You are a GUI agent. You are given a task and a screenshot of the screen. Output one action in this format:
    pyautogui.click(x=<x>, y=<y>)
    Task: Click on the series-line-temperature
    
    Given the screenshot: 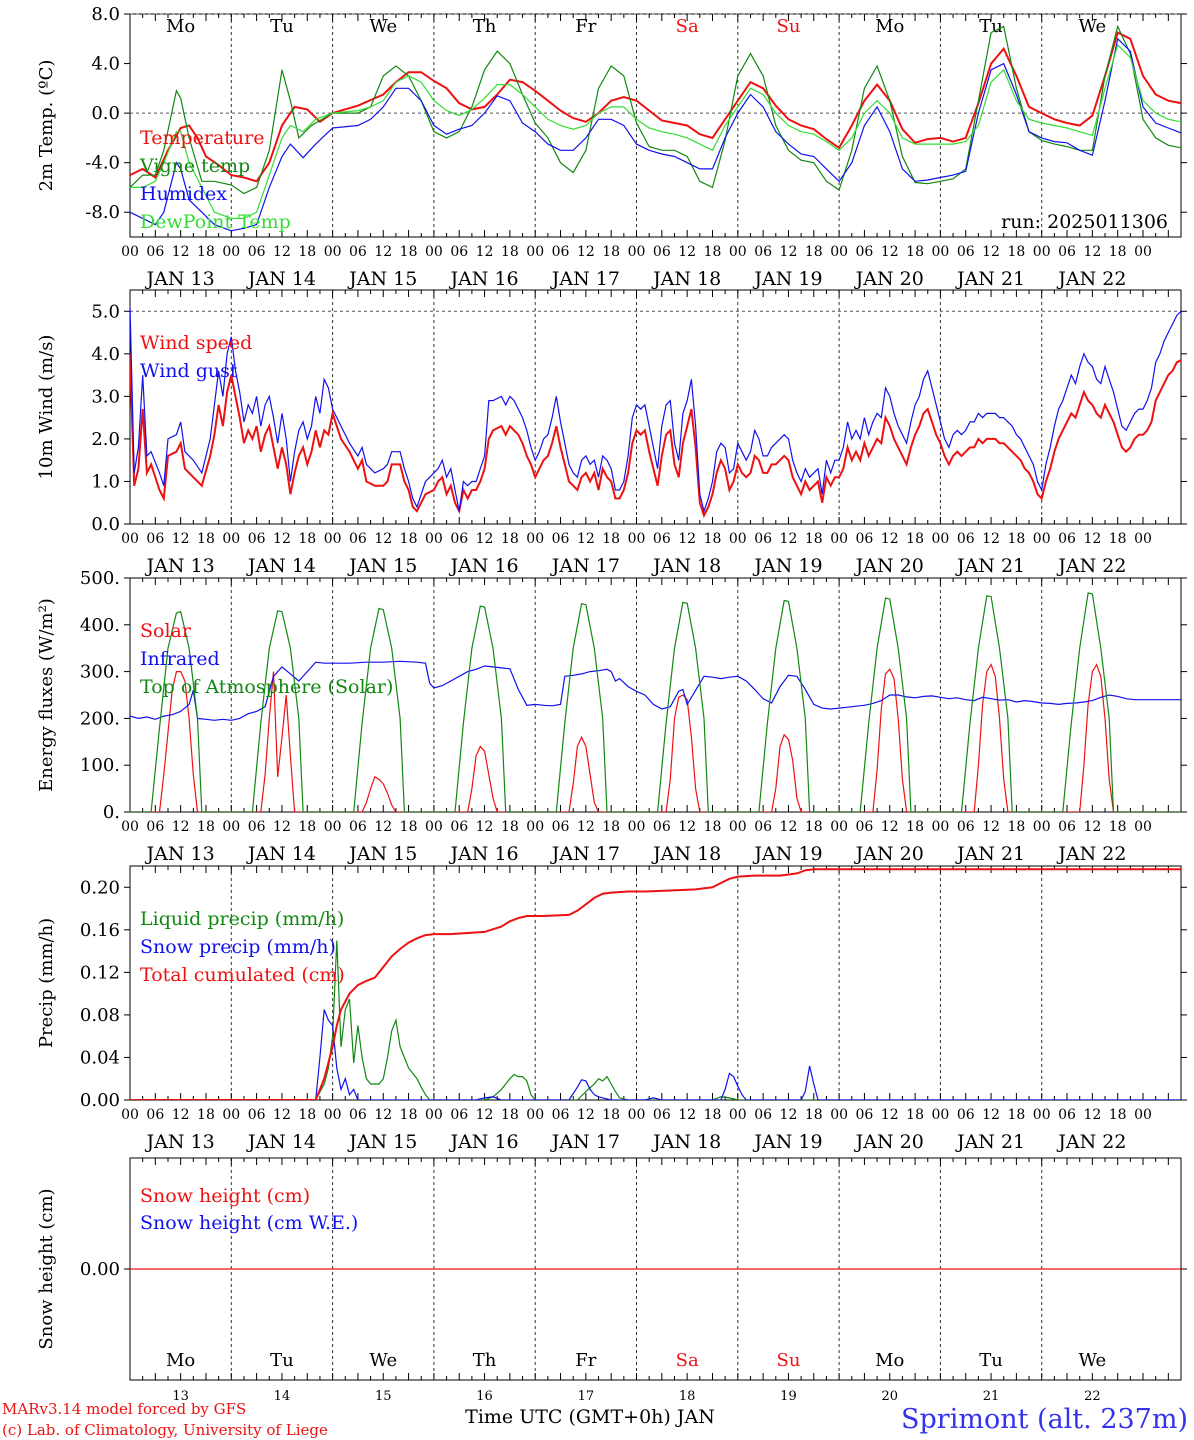 What is the action you would take?
    pyautogui.click(x=655, y=107)
    